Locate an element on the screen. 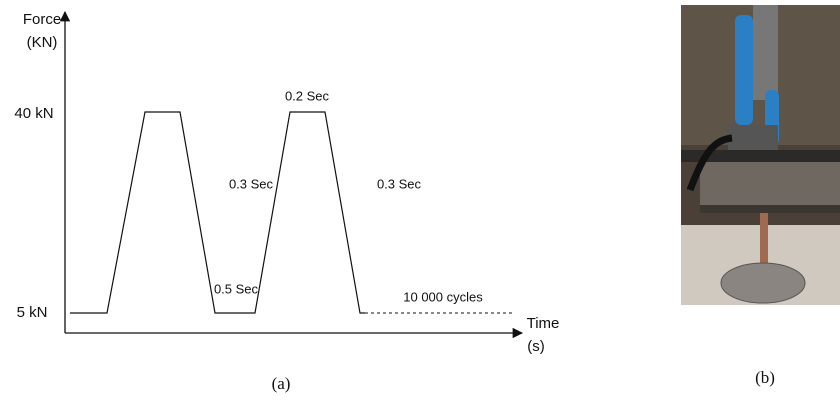  photo-actuator-body is located at coordinates (765, 52).